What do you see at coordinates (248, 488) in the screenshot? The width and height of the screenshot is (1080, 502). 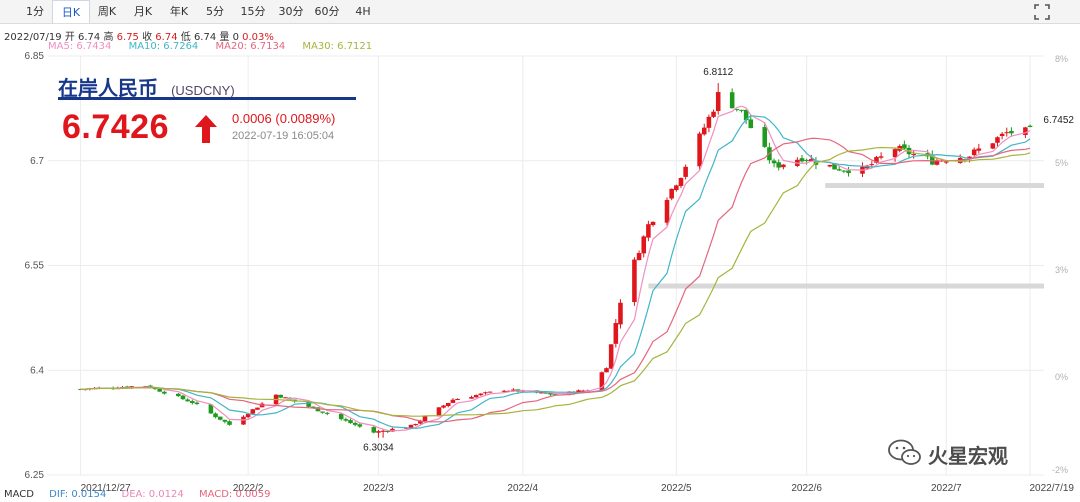 I see `x-tick-label: 2022/2` at bounding box center [248, 488].